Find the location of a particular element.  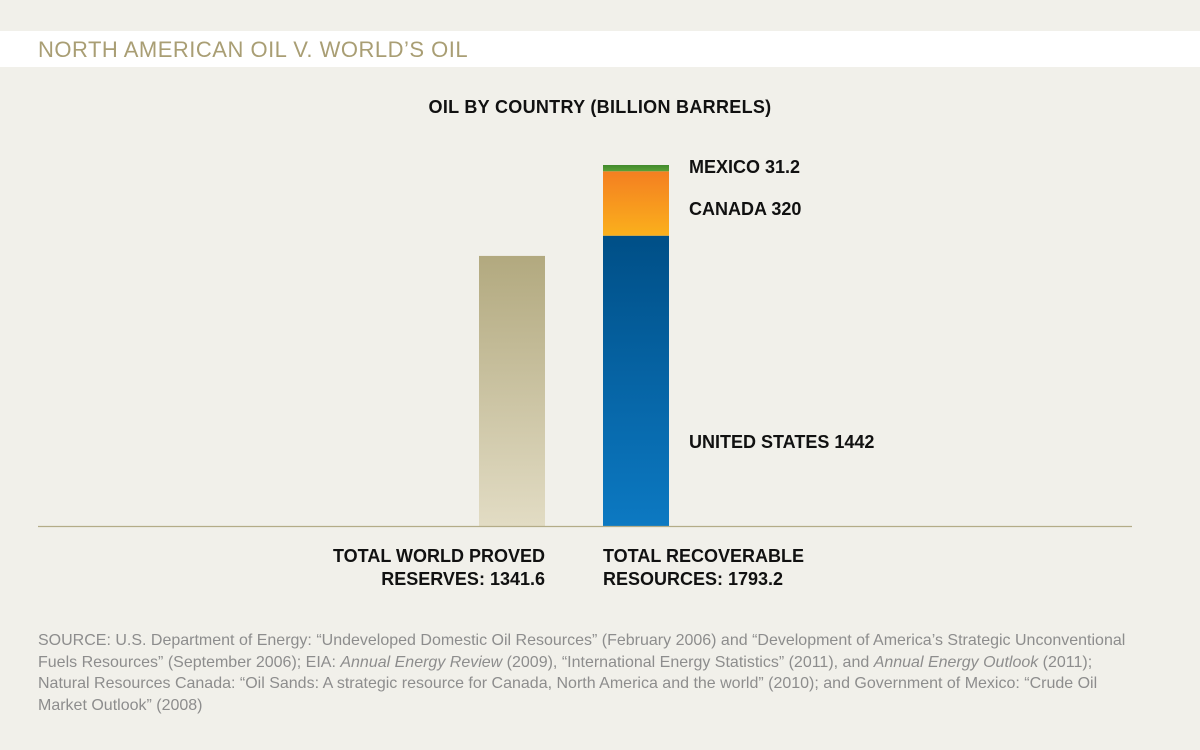

segment-label-1: CANADA 320 is located at coordinates (745, 209).